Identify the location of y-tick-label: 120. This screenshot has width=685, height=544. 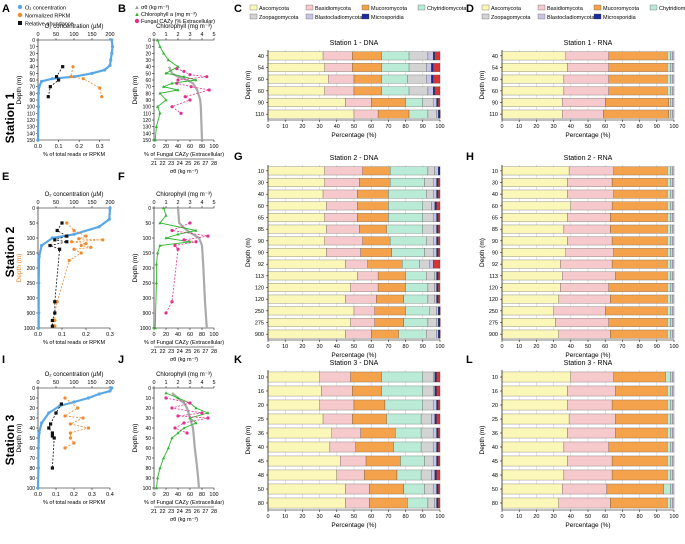
(259, 300).